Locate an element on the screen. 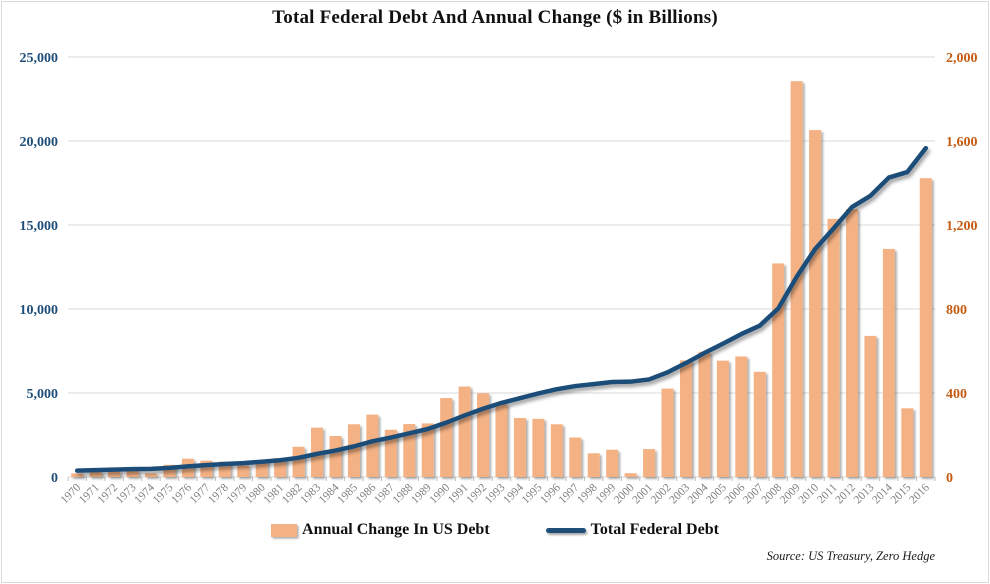 This screenshot has height=584, width=990. bar-1980 is located at coordinates (261, 468).